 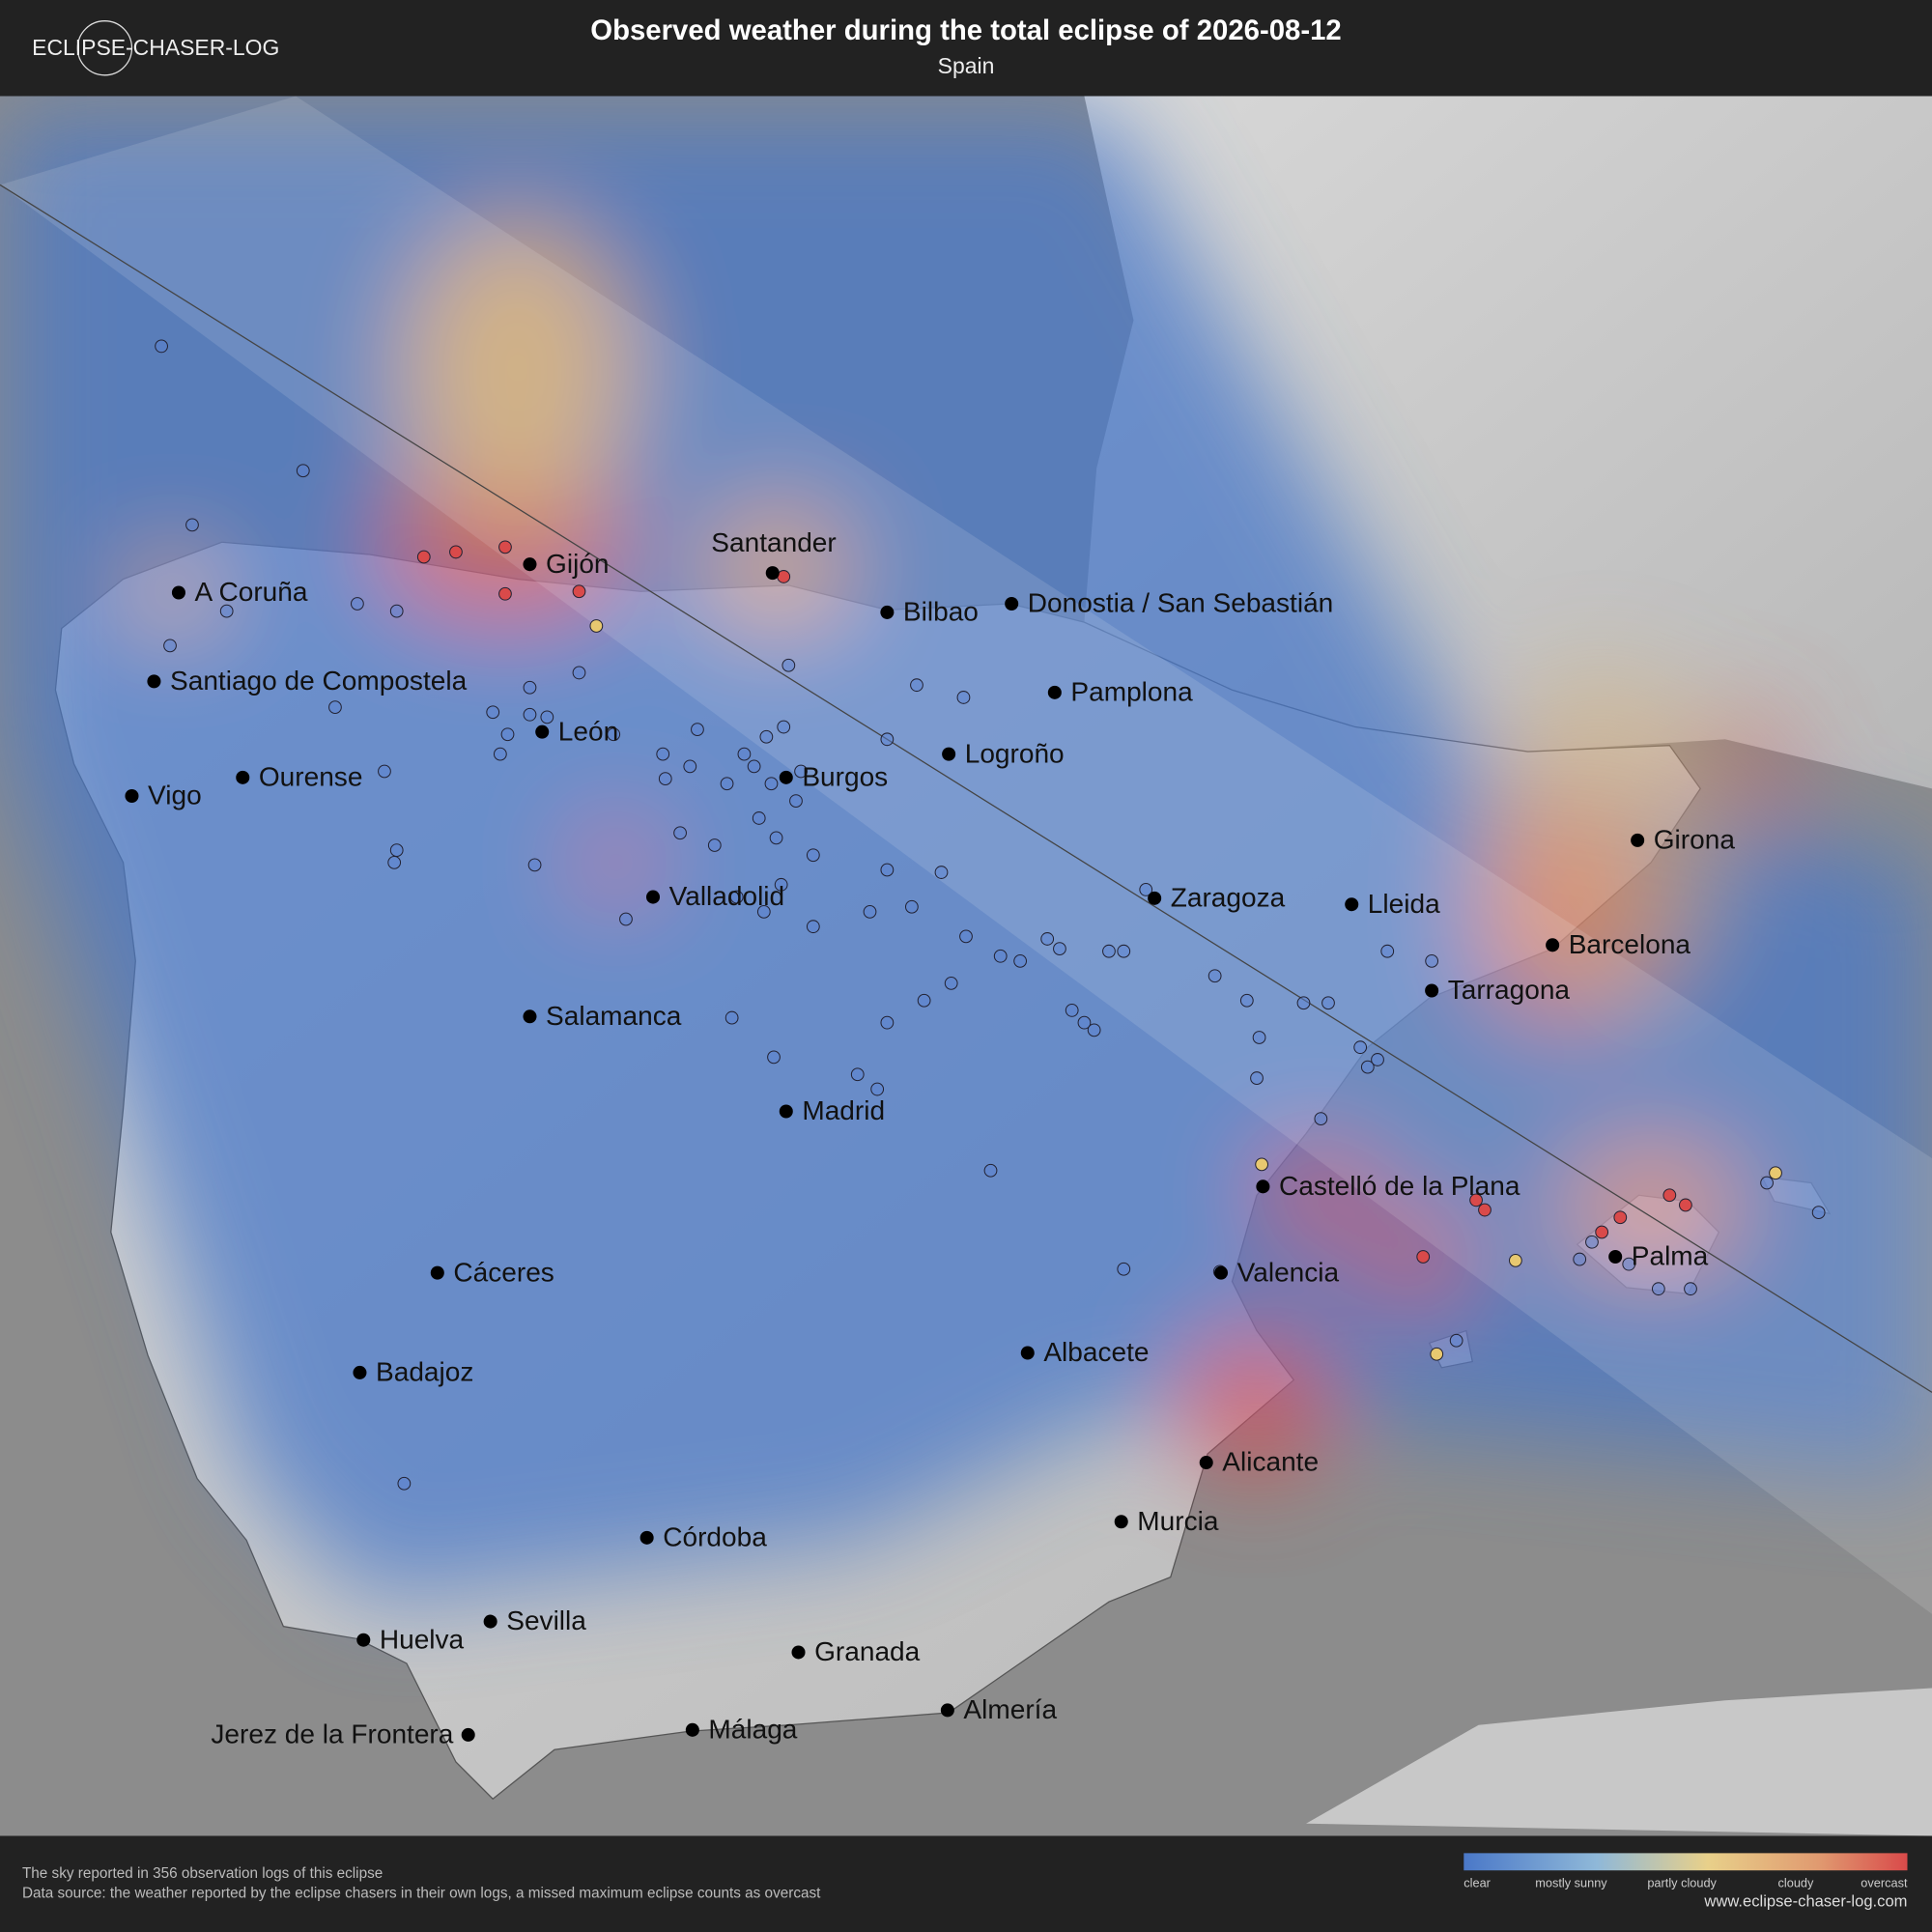 I want to click on city-label: Santander, so click(x=773, y=542).